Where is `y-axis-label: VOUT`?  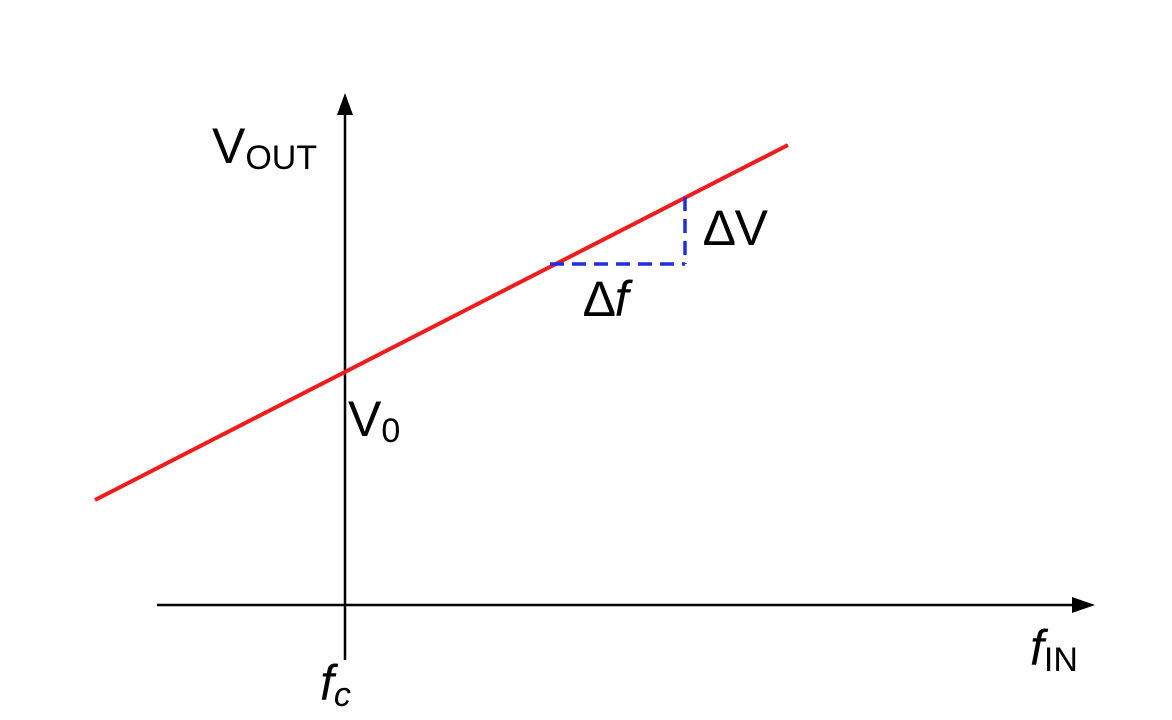
y-axis-label: VOUT is located at coordinates (264, 146).